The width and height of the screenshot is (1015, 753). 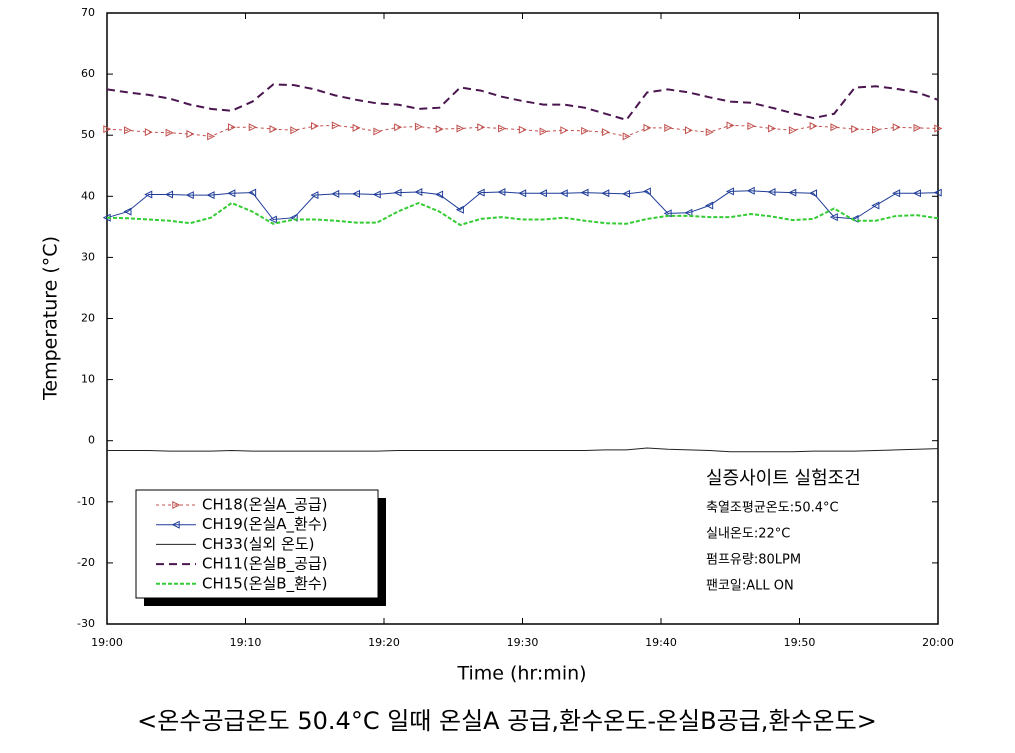 What do you see at coordinates (86, 562) in the screenshot?
I see `y-tick-label: -20` at bounding box center [86, 562].